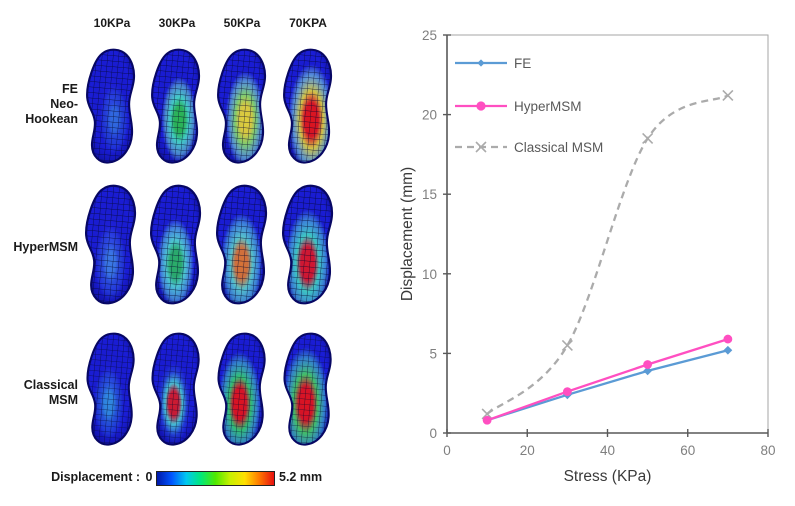  I want to click on mesh-cell-row1-col1, so click(111, 106).